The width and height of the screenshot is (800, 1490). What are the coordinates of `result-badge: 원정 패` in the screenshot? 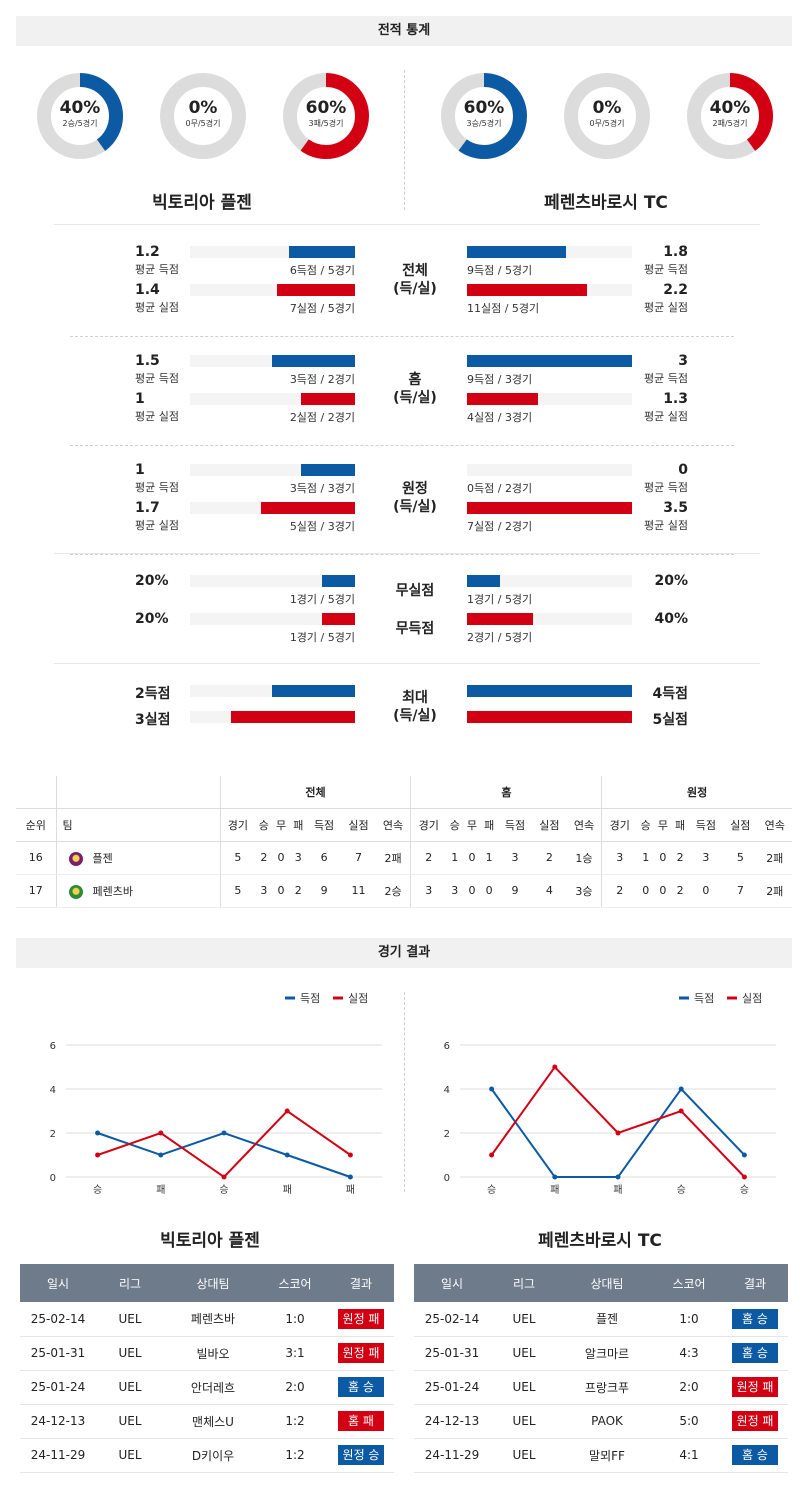 It's located at (755, 1421).